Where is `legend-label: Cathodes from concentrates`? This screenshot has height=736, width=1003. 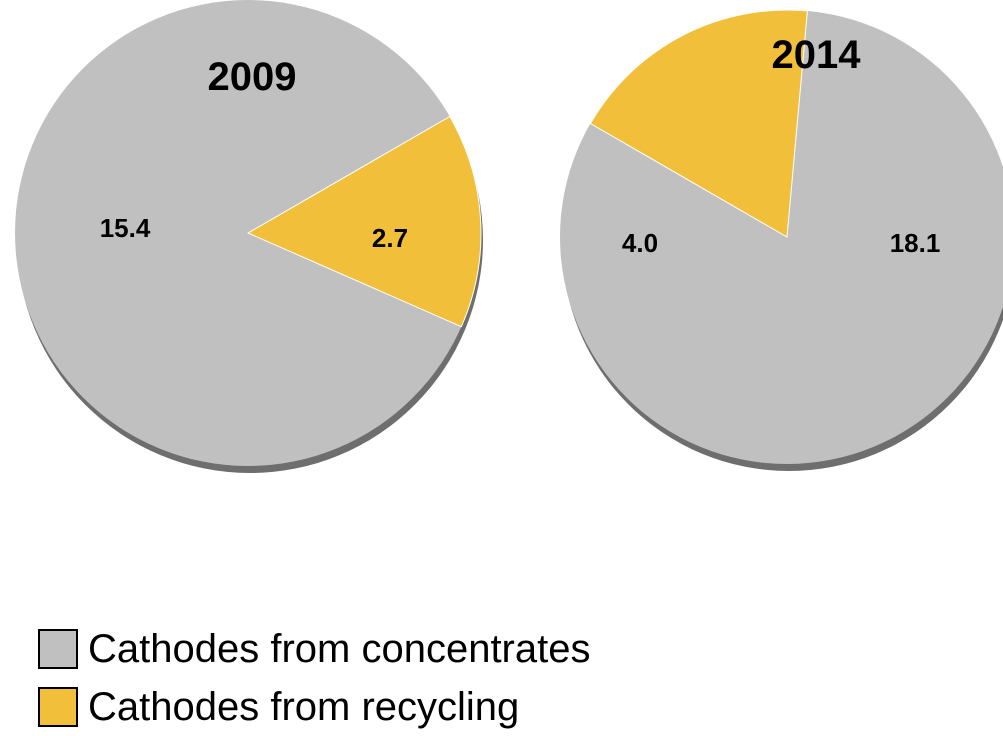
legend-label: Cathodes from concentrates is located at coordinates (339, 649).